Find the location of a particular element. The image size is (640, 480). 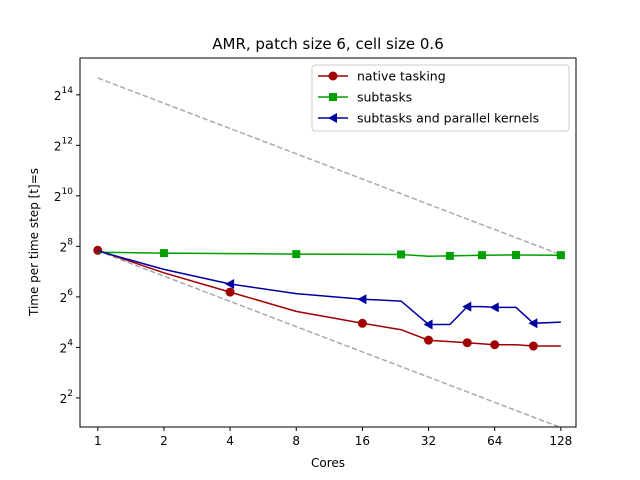

legend-item-2: subtasks is located at coordinates (365, 97).